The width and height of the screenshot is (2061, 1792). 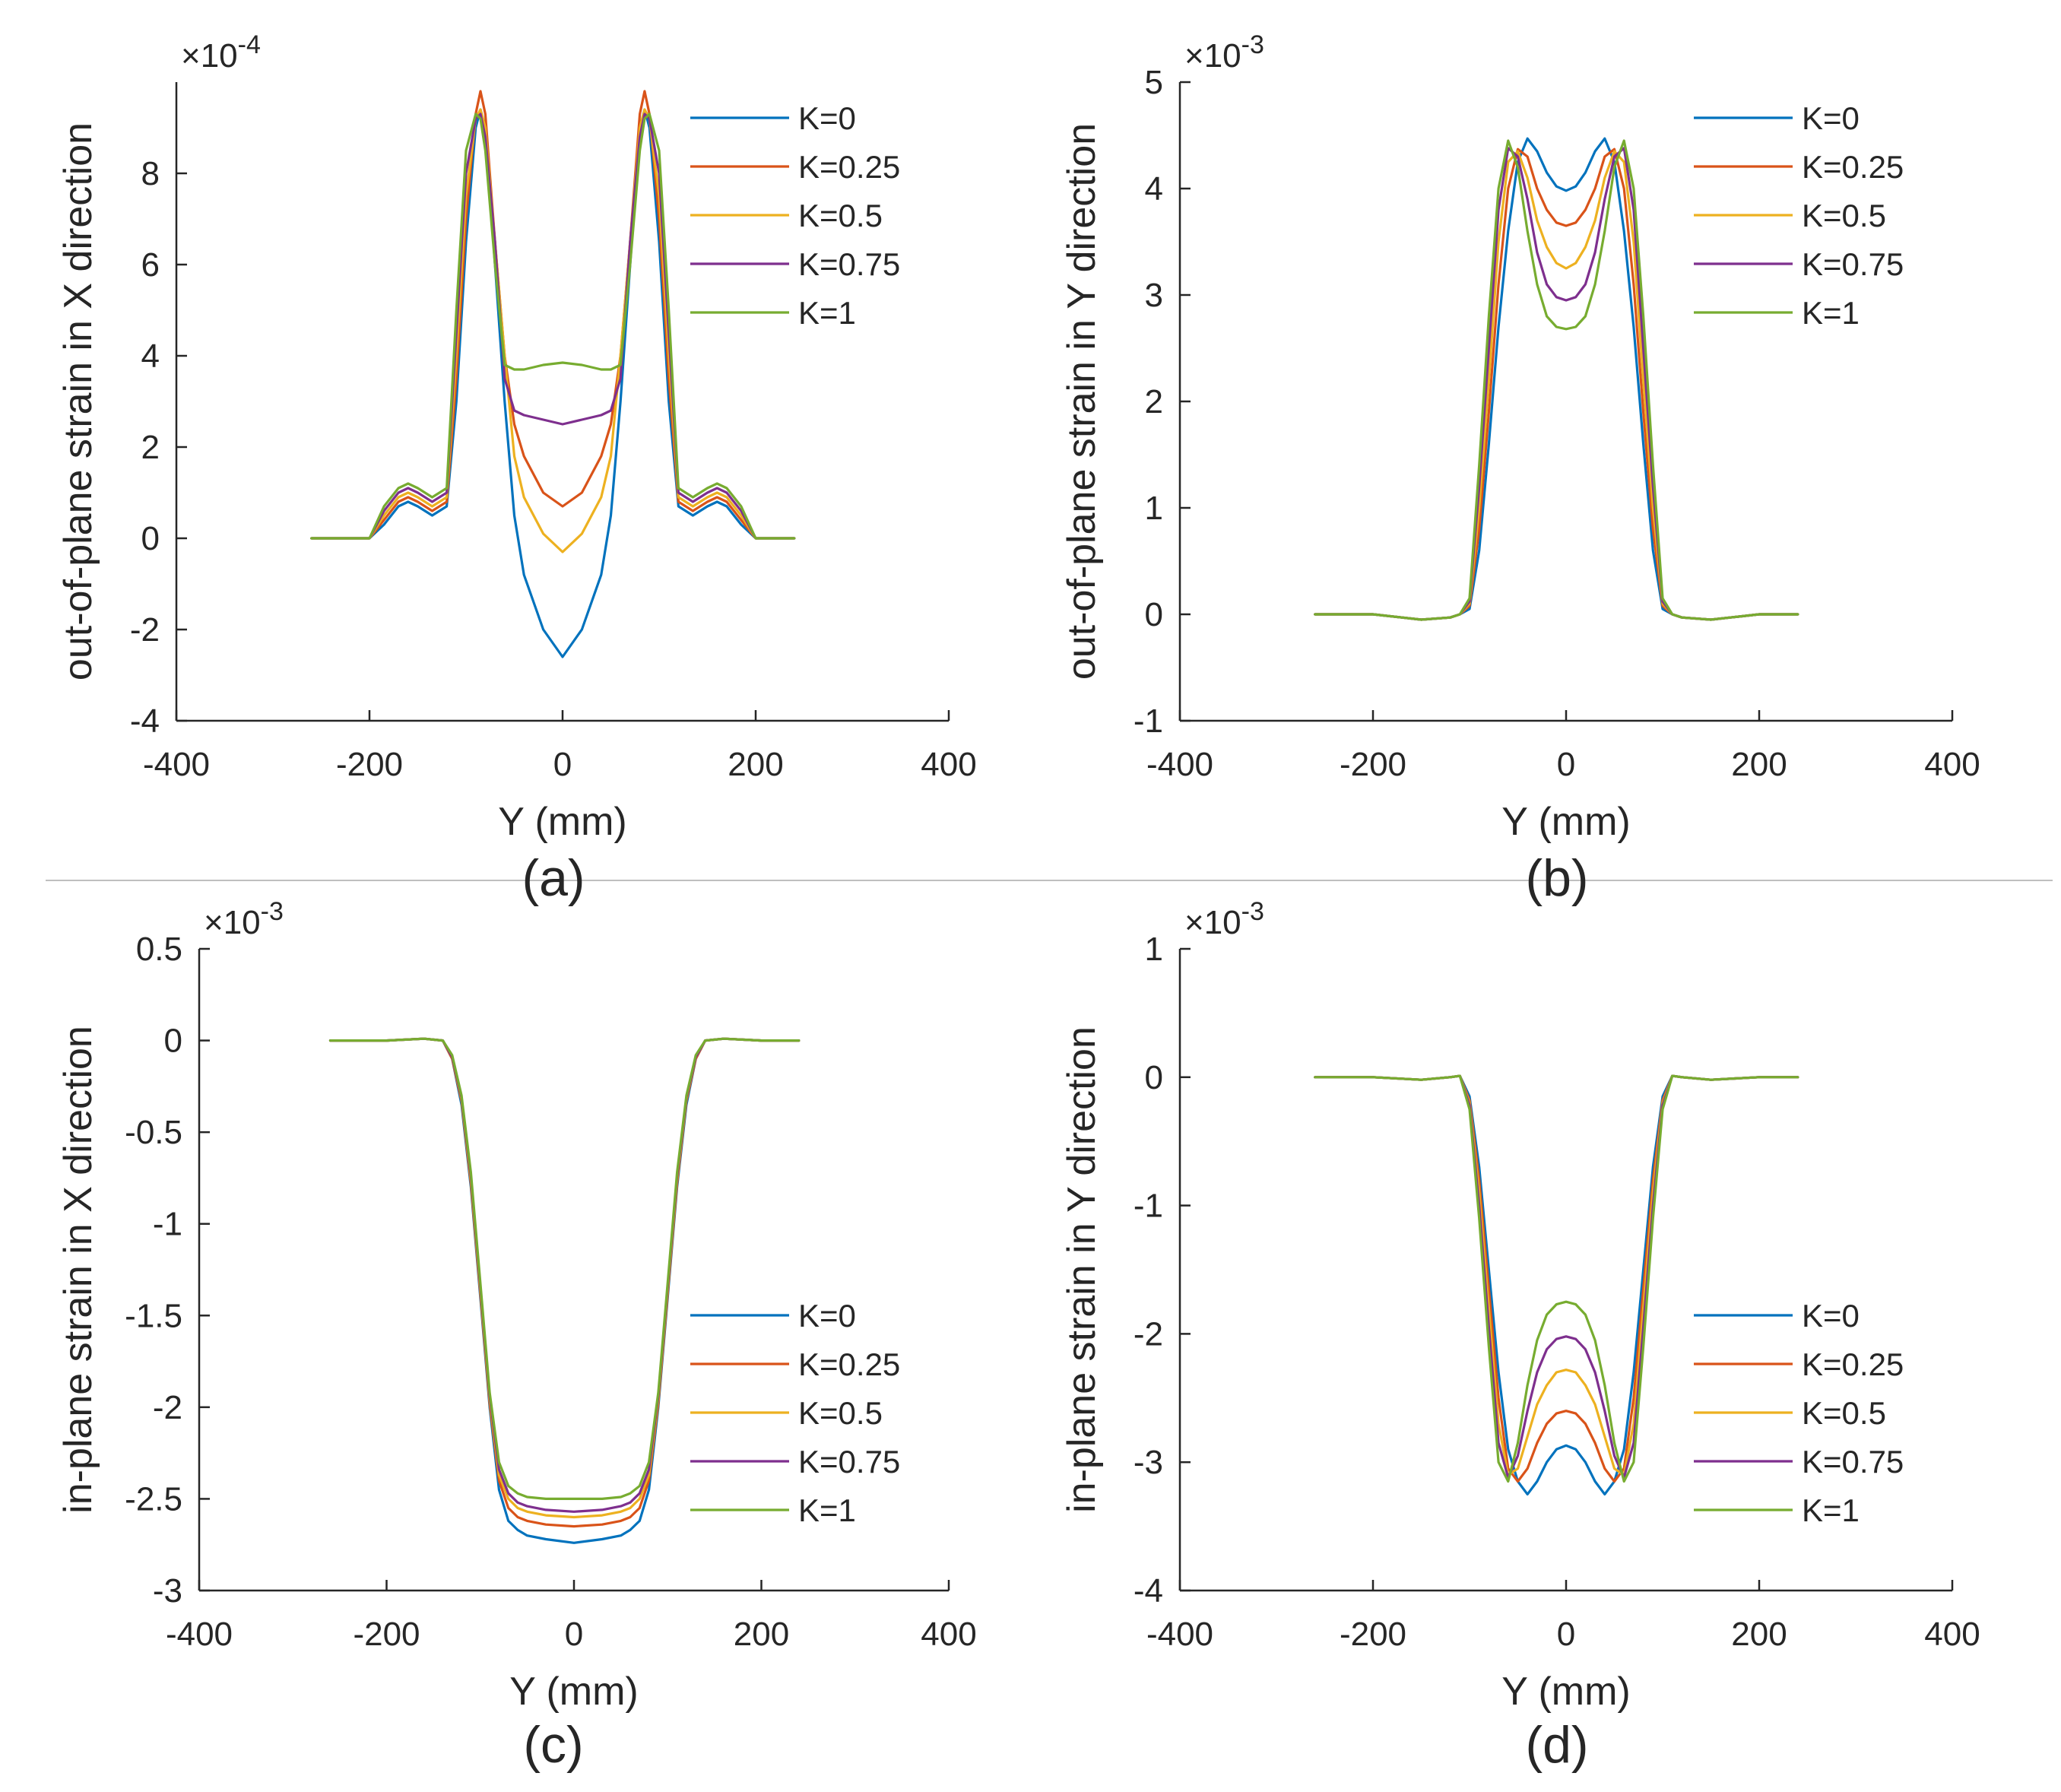 What do you see at coordinates (150, 356) in the screenshot?
I see `y-tick-label: 4` at bounding box center [150, 356].